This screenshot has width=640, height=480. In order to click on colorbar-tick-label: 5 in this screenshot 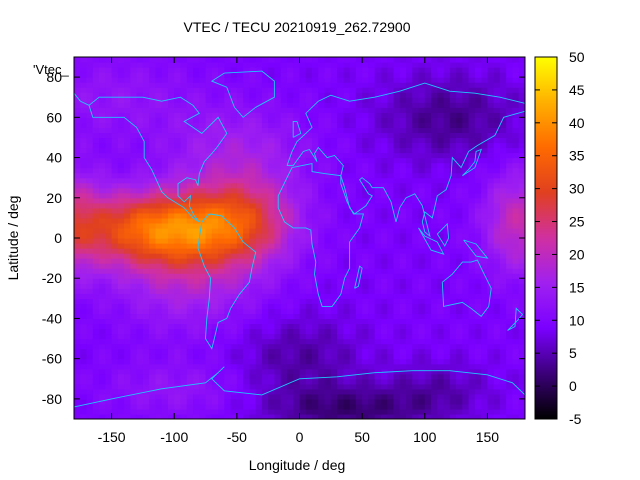, I will do `click(573, 353)`.